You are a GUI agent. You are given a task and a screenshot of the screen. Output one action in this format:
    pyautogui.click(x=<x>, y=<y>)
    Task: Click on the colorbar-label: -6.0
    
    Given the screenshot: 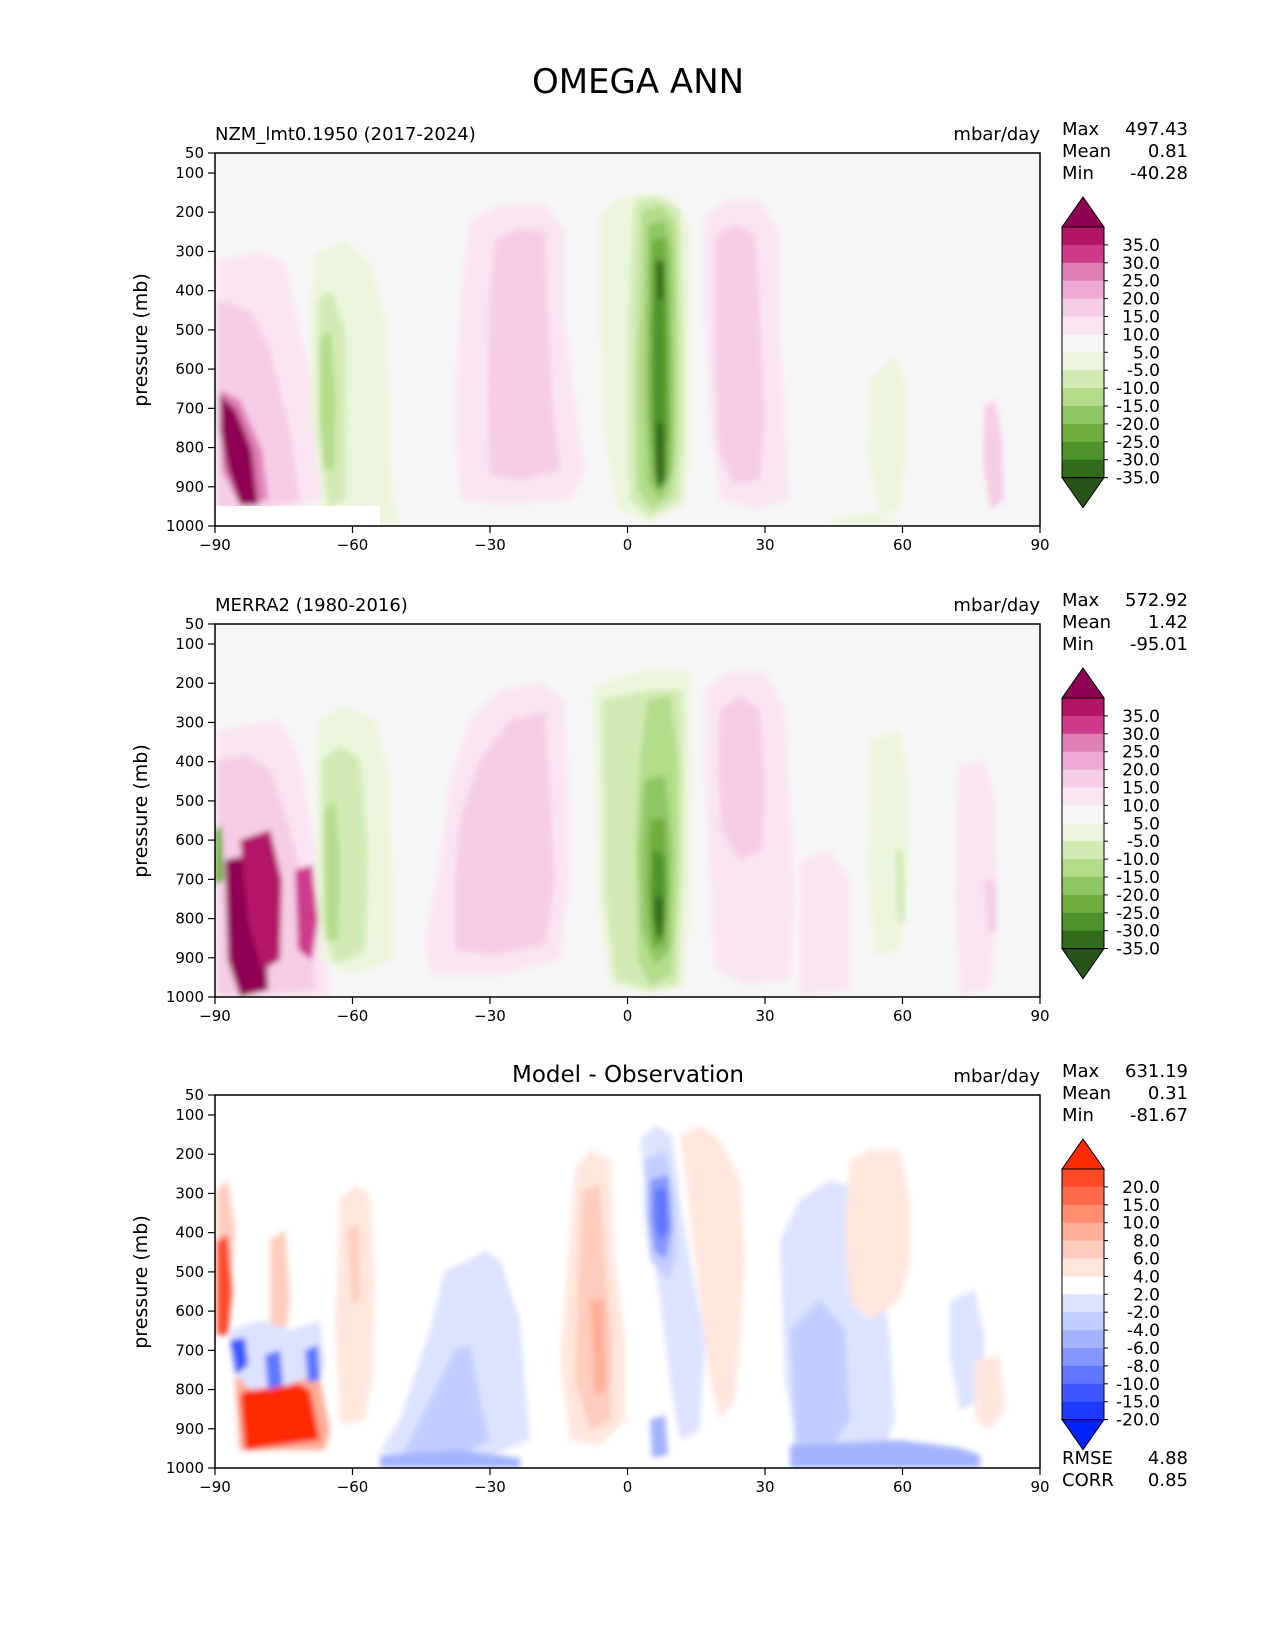 What is the action you would take?
    pyautogui.click(x=1143, y=1349)
    